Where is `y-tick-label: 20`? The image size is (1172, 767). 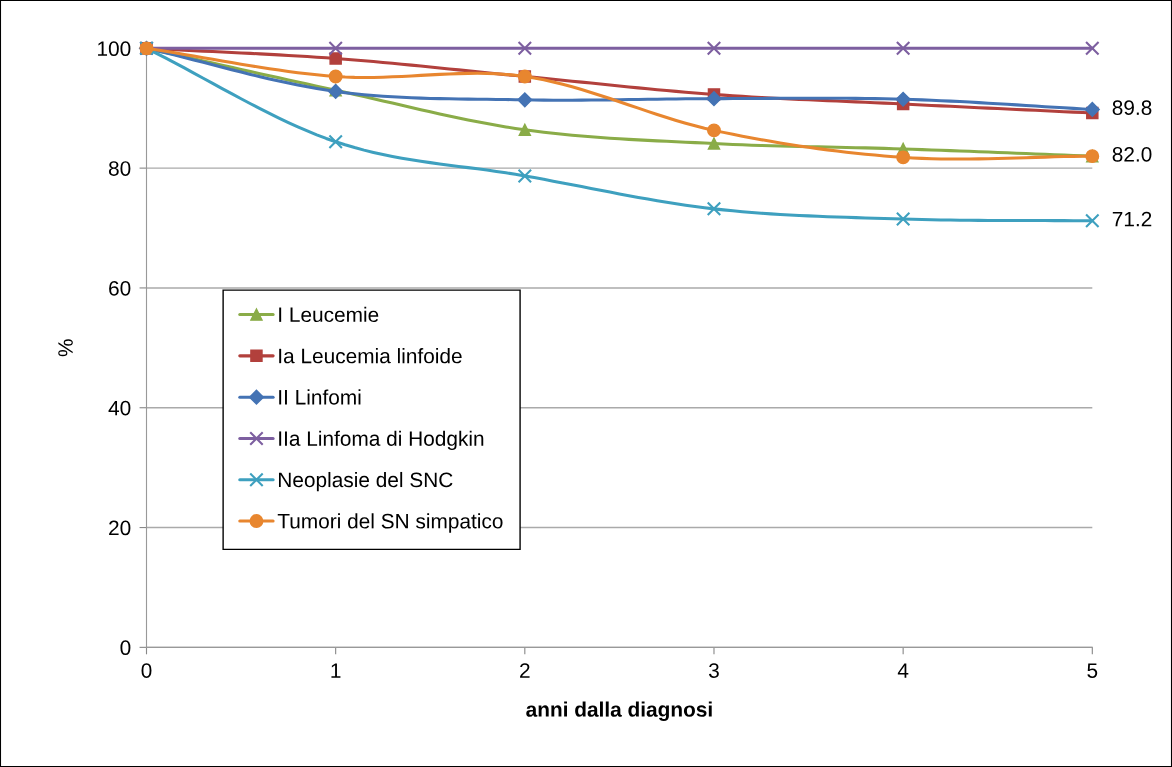
y-tick-label: 20 is located at coordinates (120, 528).